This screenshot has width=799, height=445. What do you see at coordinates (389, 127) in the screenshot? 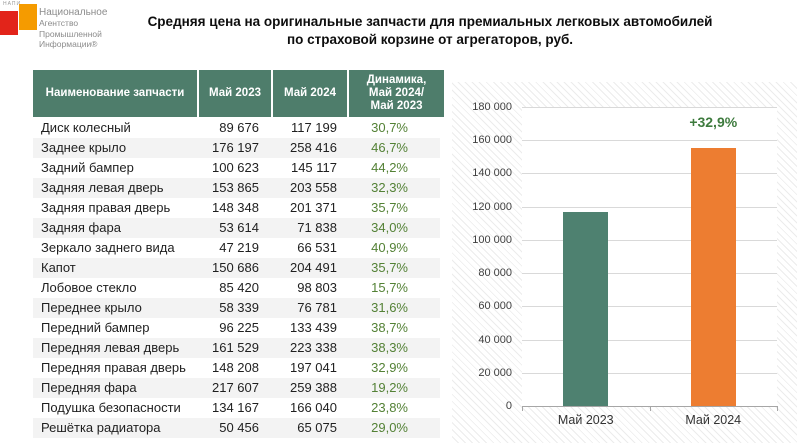
I see `dynamics-cell: 30,7%` at bounding box center [389, 127].